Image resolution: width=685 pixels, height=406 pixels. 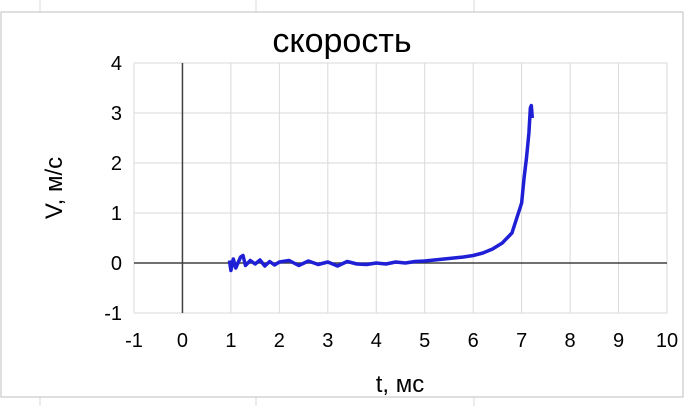 I want to click on x-tick-label: 3, so click(x=327, y=341).